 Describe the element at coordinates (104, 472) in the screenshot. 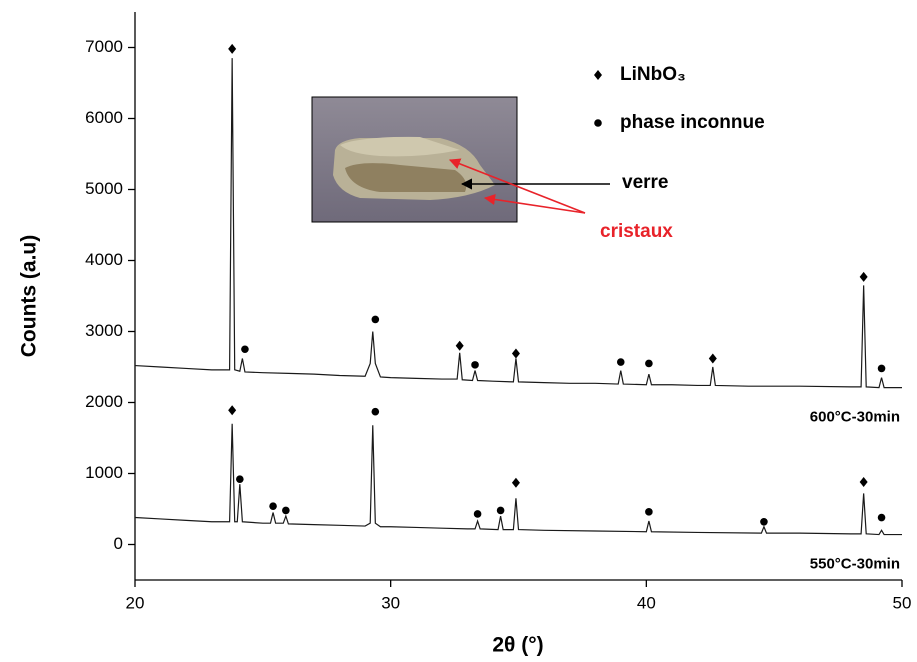

I see `y-tick-label: 1000` at that location.